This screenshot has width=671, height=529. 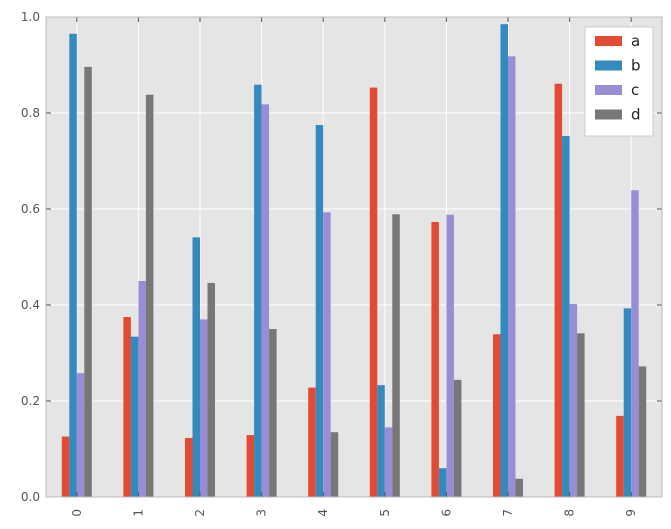 What do you see at coordinates (608, 90) in the screenshot?
I see `legend-swatch-c` at bounding box center [608, 90].